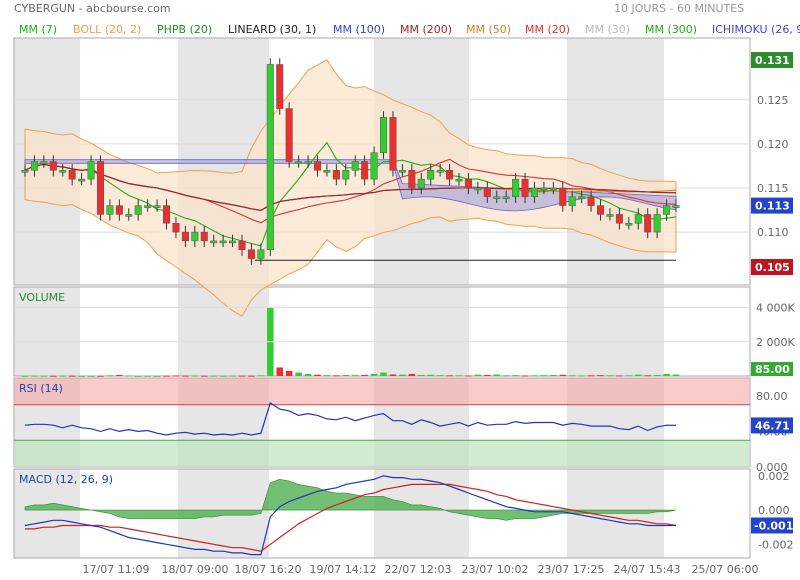 The height and width of the screenshot is (580, 800). Describe the element at coordinates (774, 476) in the screenshot. I see `macd-tick-label: 0.002` at that location.